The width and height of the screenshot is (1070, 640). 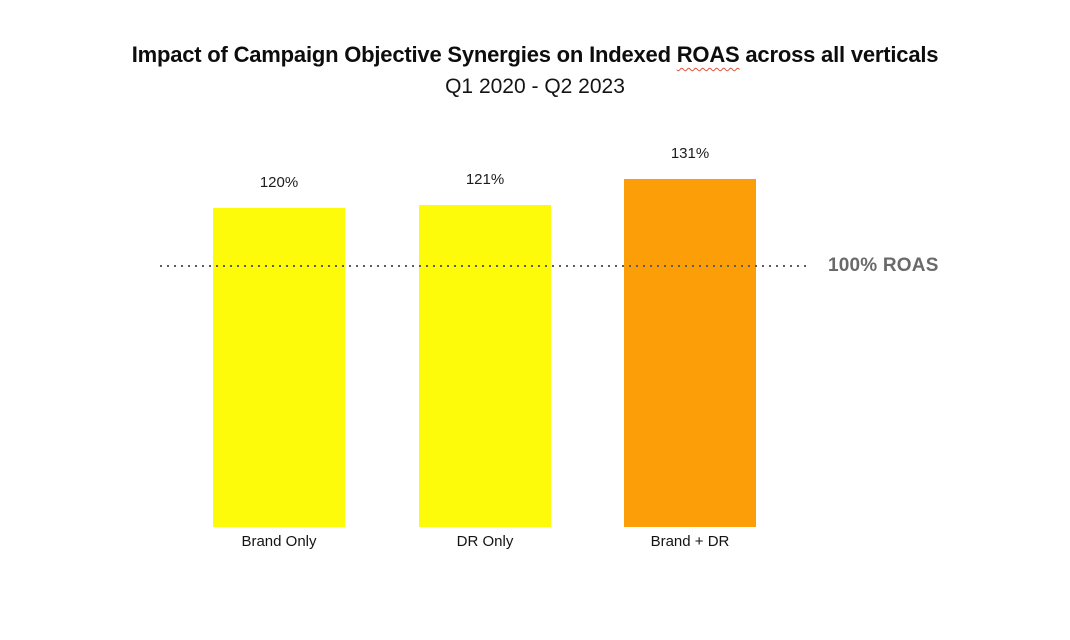 I want to click on reference-line-label: 100% ROAS, so click(x=883, y=265).